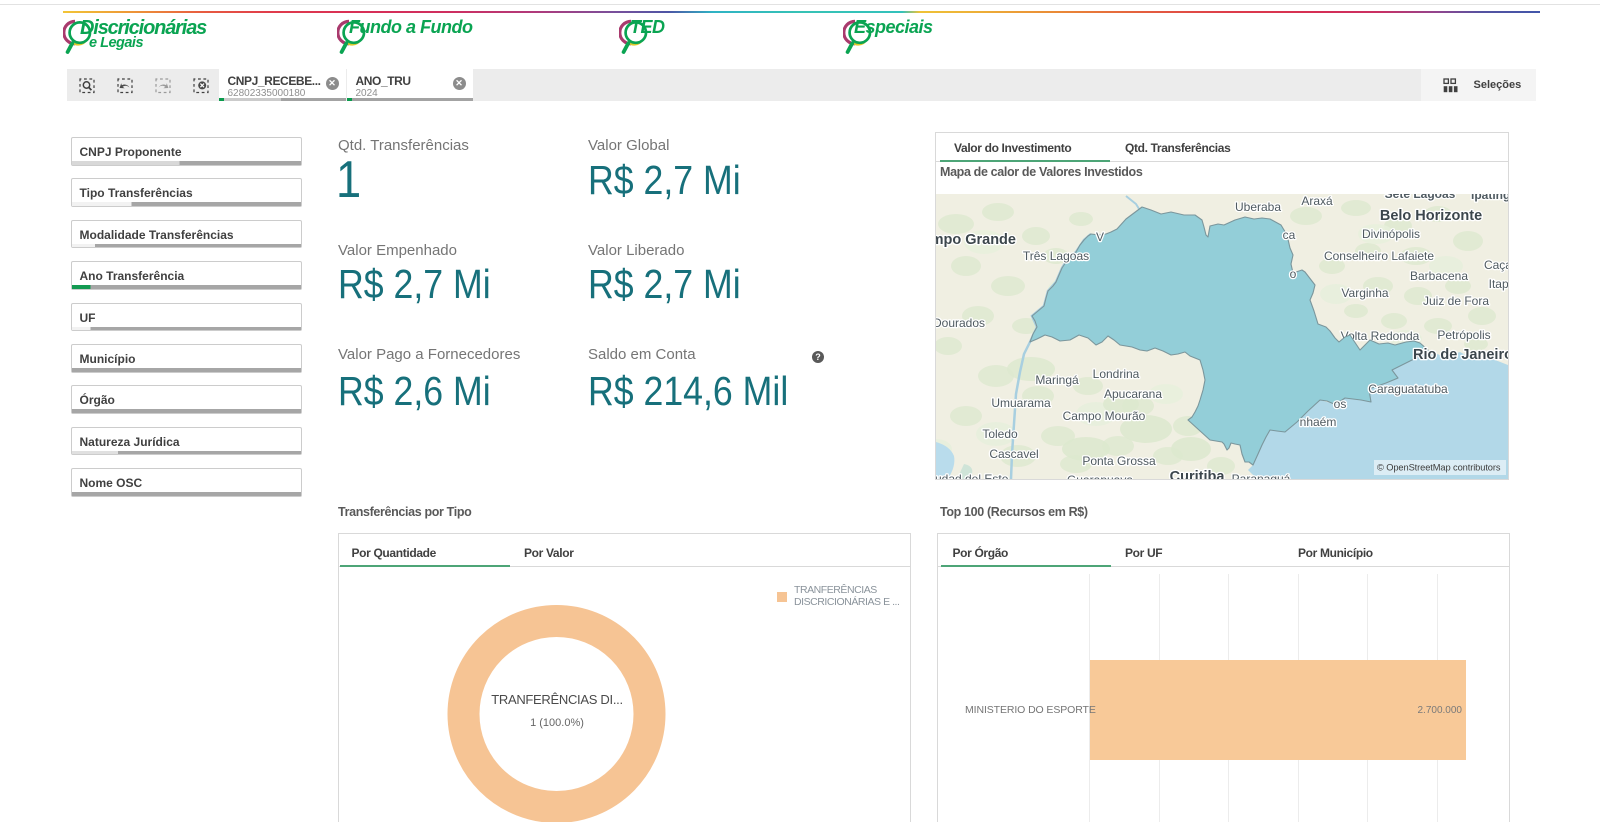  I want to click on svg-text: Varginha, so click(1364, 293).